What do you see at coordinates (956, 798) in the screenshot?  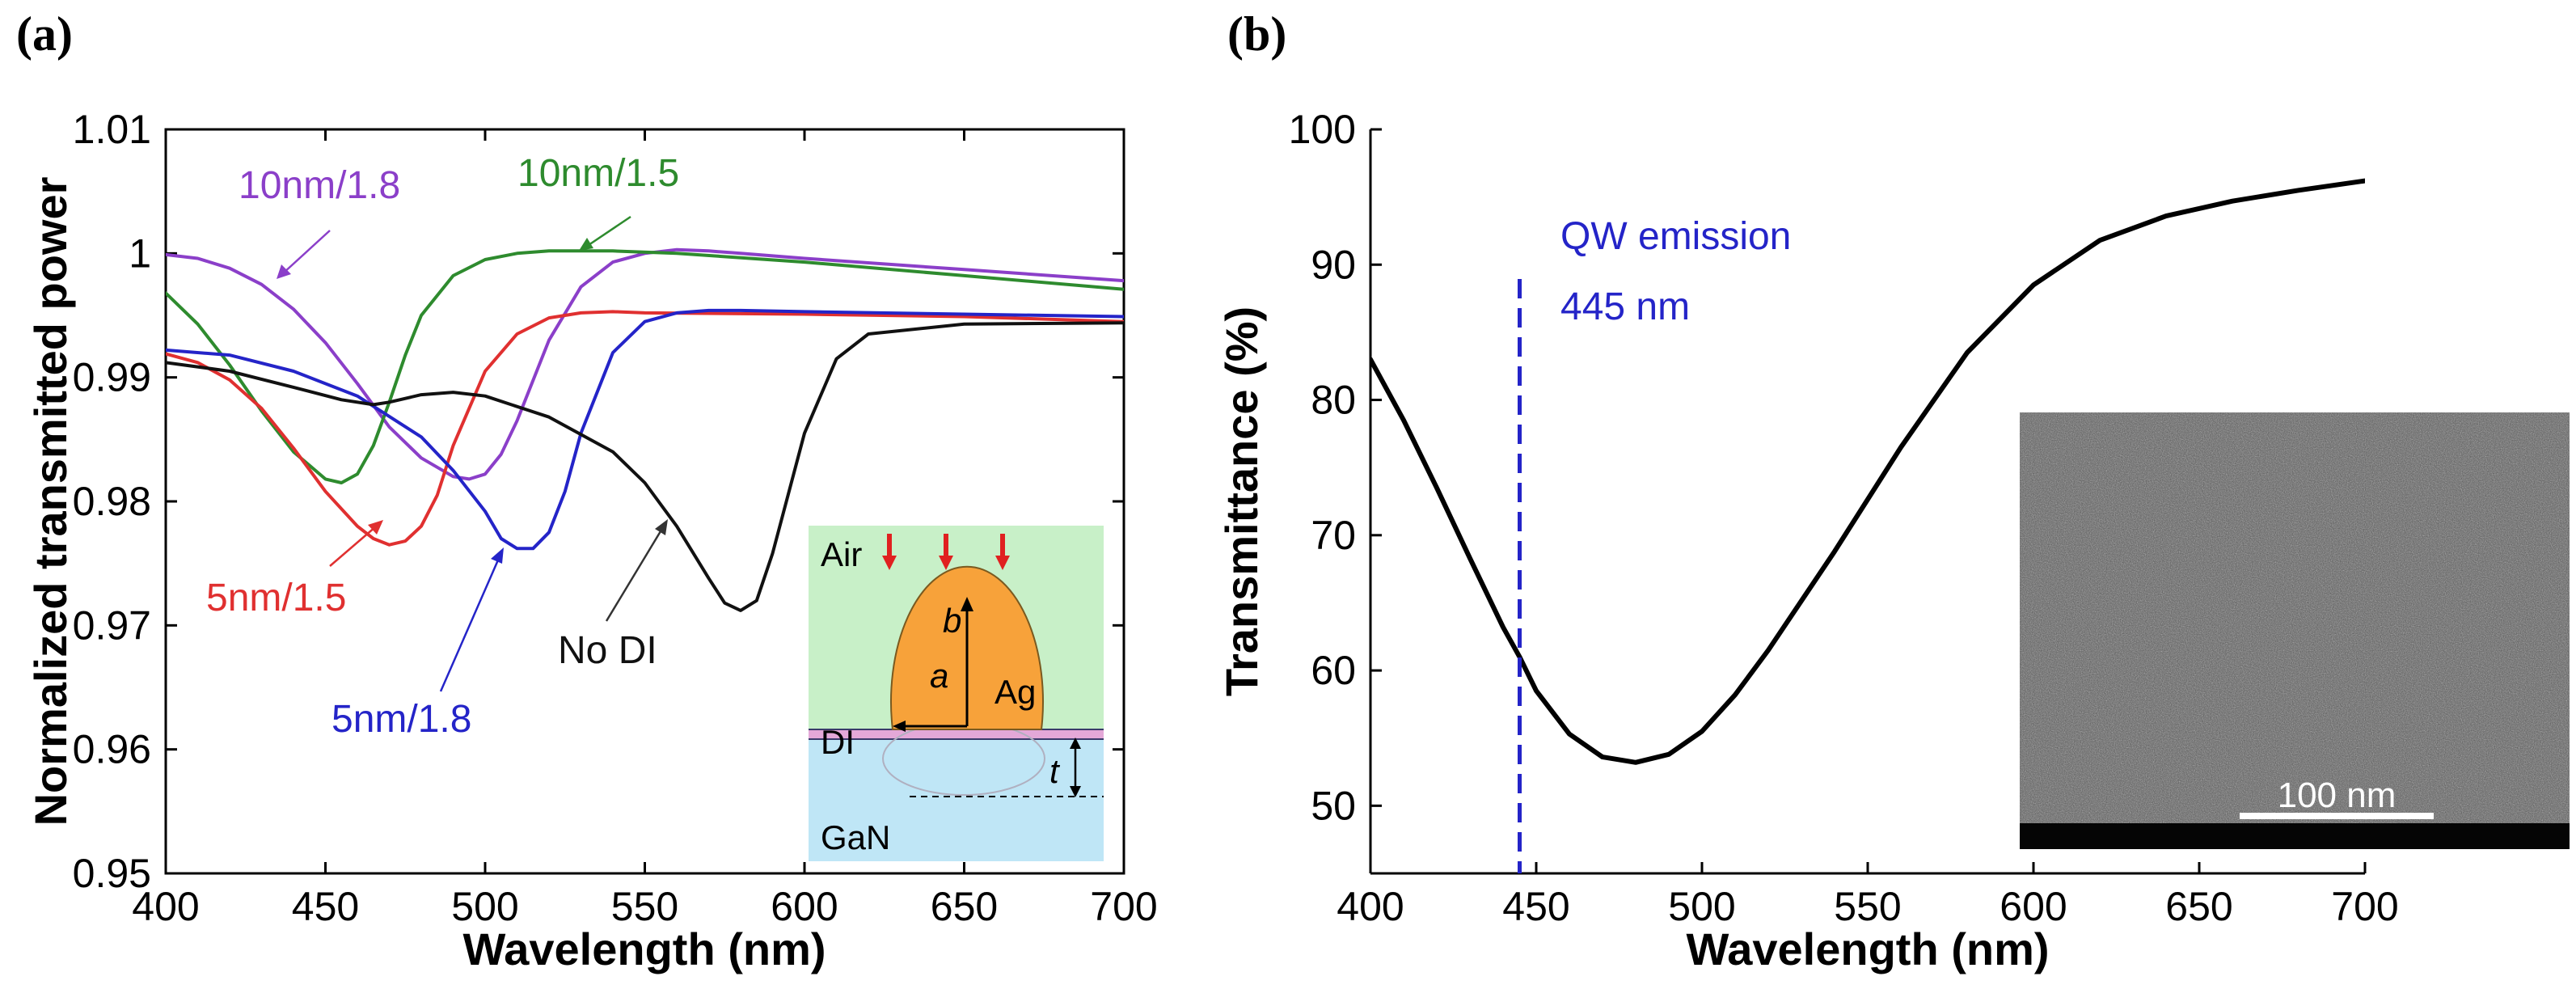 I see `inset-gan-region` at bounding box center [956, 798].